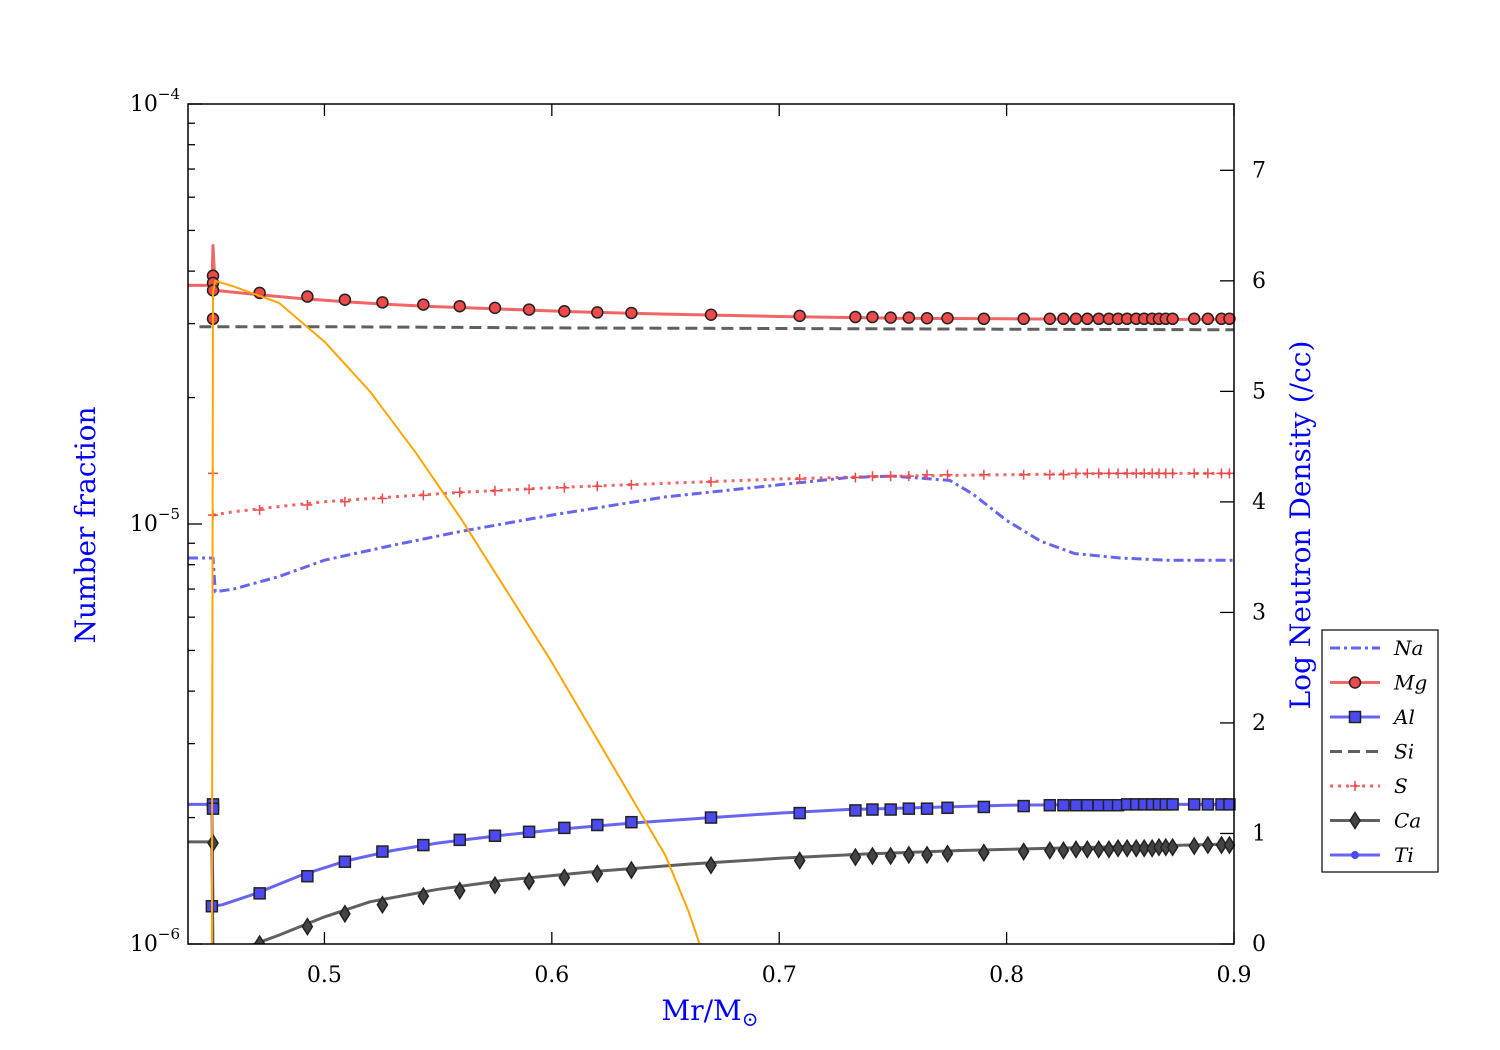  What do you see at coordinates (324, 975) in the screenshot?
I see `x-tick-label: 0.5` at bounding box center [324, 975].